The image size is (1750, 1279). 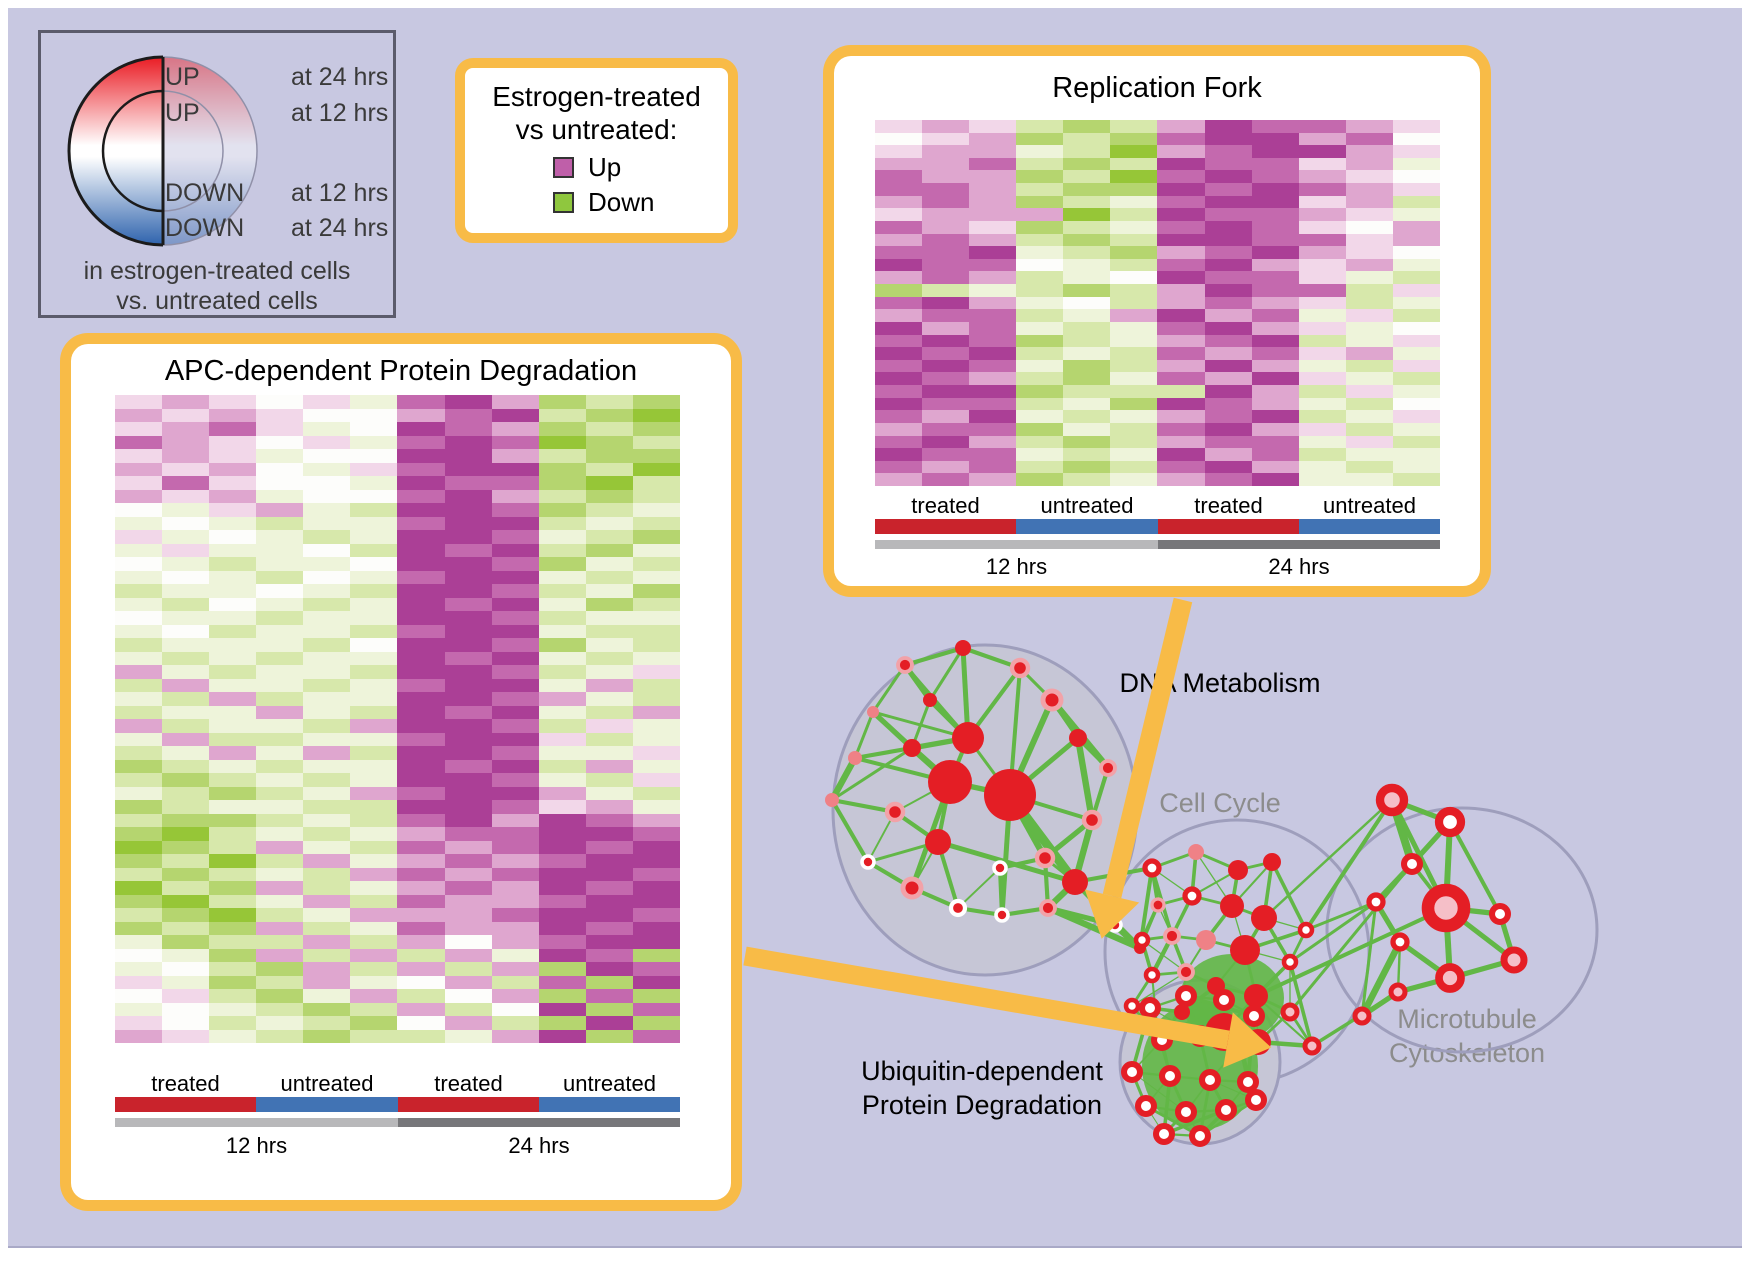 I want to click on comparison-title-line2: vs untreated:, so click(x=596, y=129).